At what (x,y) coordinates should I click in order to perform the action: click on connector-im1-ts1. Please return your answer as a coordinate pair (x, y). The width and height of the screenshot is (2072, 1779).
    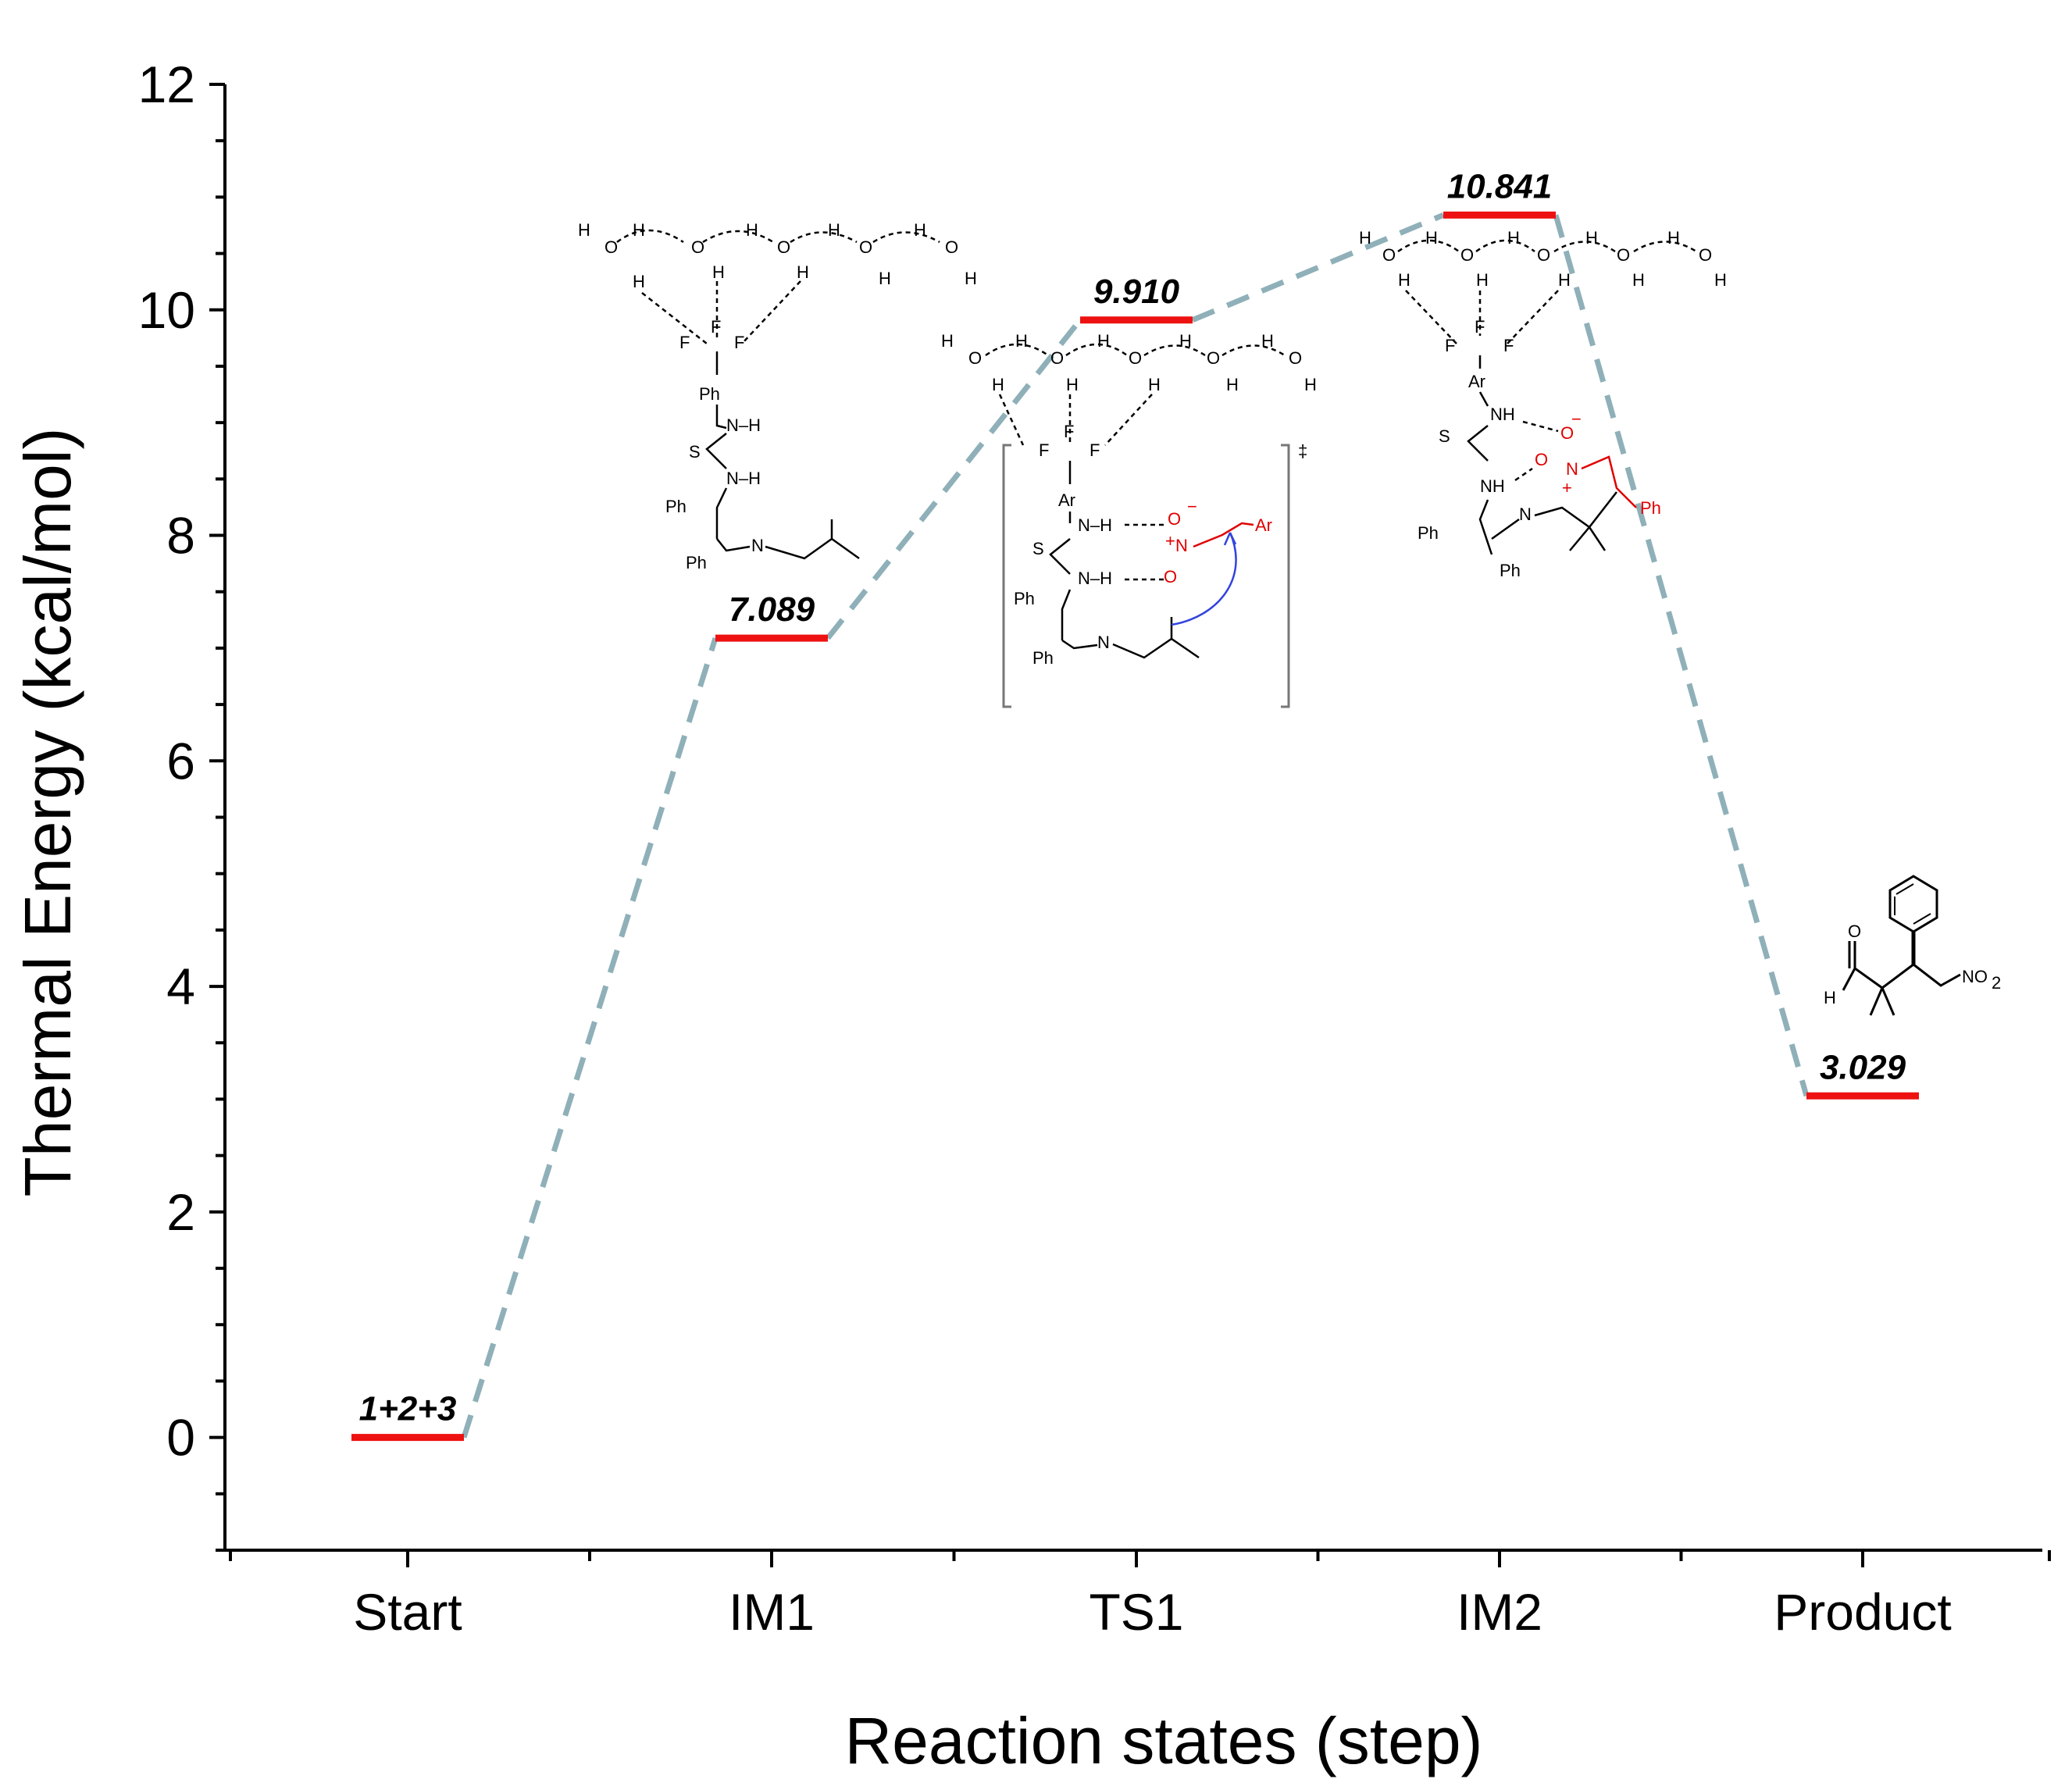
    Looking at the image, I should click on (954, 479).